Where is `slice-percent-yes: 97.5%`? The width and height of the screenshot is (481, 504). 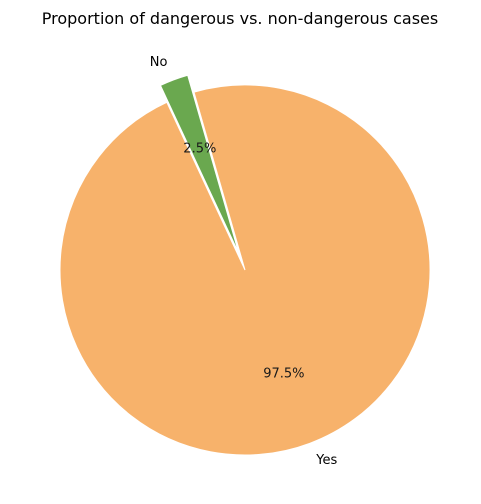
slice-percent-yes: 97.5% is located at coordinates (283, 373).